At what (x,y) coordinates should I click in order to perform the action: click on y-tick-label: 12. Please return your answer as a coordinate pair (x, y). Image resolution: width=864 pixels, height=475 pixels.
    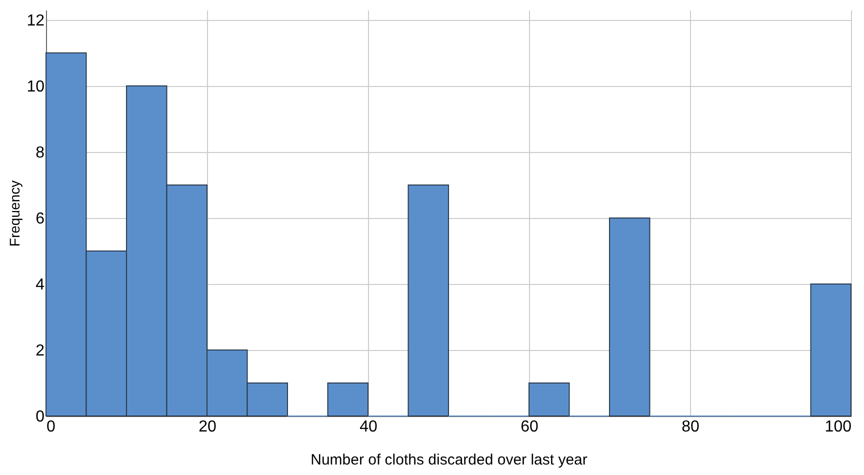
    Looking at the image, I should click on (35, 21).